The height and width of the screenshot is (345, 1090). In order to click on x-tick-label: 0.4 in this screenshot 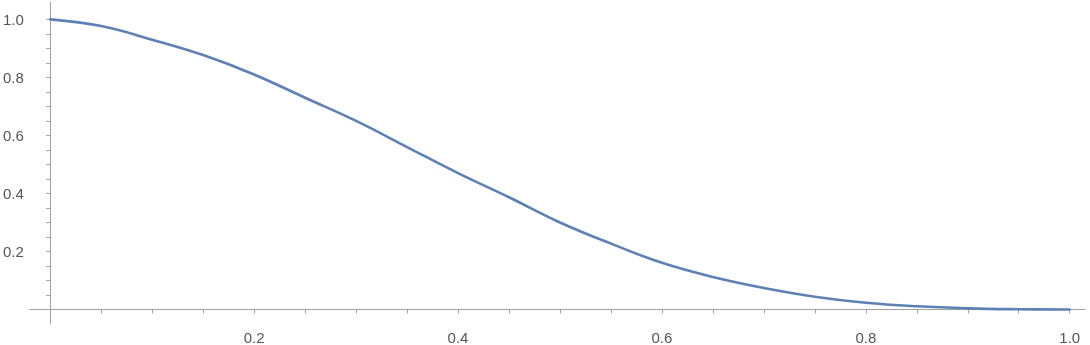, I will do `click(458, 337)`.